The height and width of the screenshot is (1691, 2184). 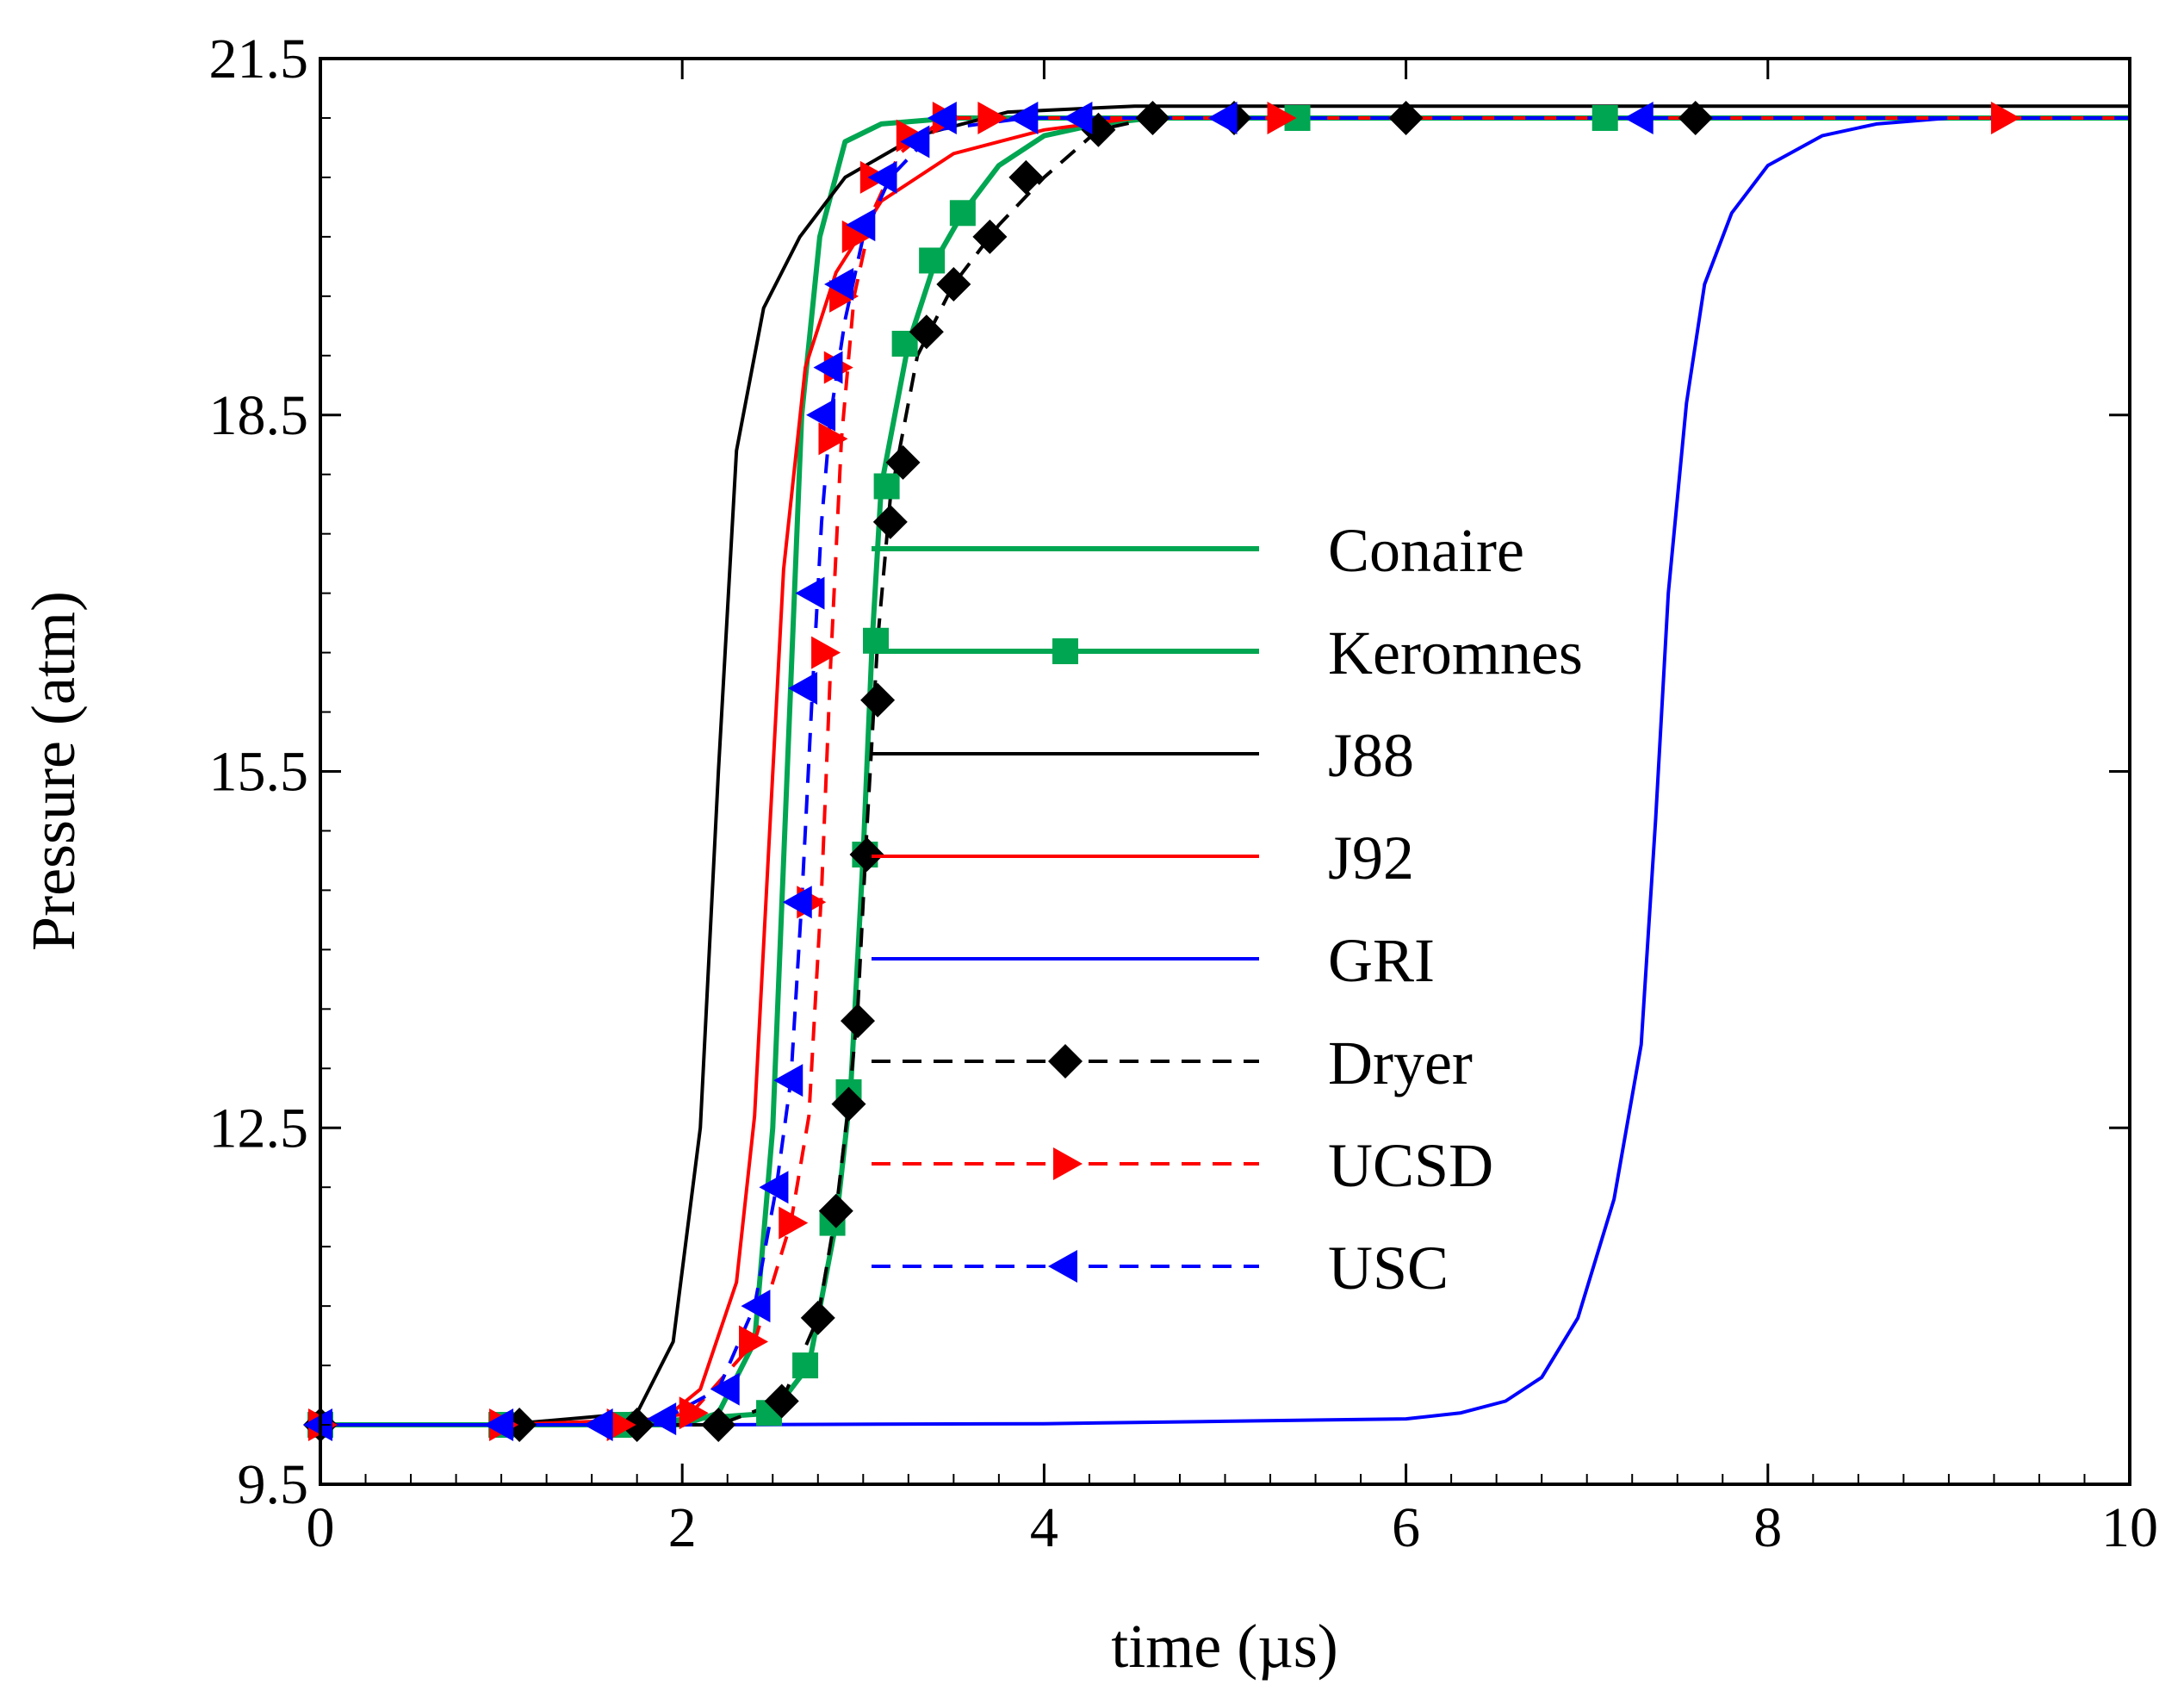 What do you see at coordinates (273, 1484) in the screenshot?
I see `y-tick-label: 9.5` at bounding box center [273, 1484].